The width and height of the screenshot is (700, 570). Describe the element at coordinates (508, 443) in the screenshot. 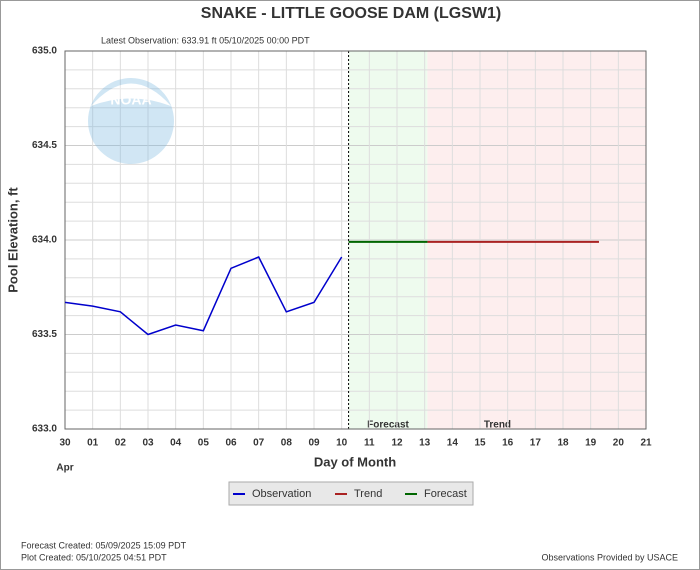

I see `x-tick-label: 16` at that location.